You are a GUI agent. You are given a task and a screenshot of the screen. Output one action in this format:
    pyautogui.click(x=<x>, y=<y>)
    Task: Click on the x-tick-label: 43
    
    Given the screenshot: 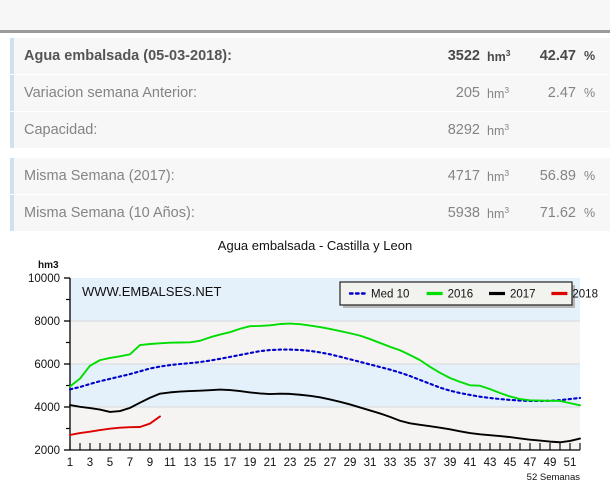 What is the action you would take?
    pyautogui.click(x=490, y=463)
    